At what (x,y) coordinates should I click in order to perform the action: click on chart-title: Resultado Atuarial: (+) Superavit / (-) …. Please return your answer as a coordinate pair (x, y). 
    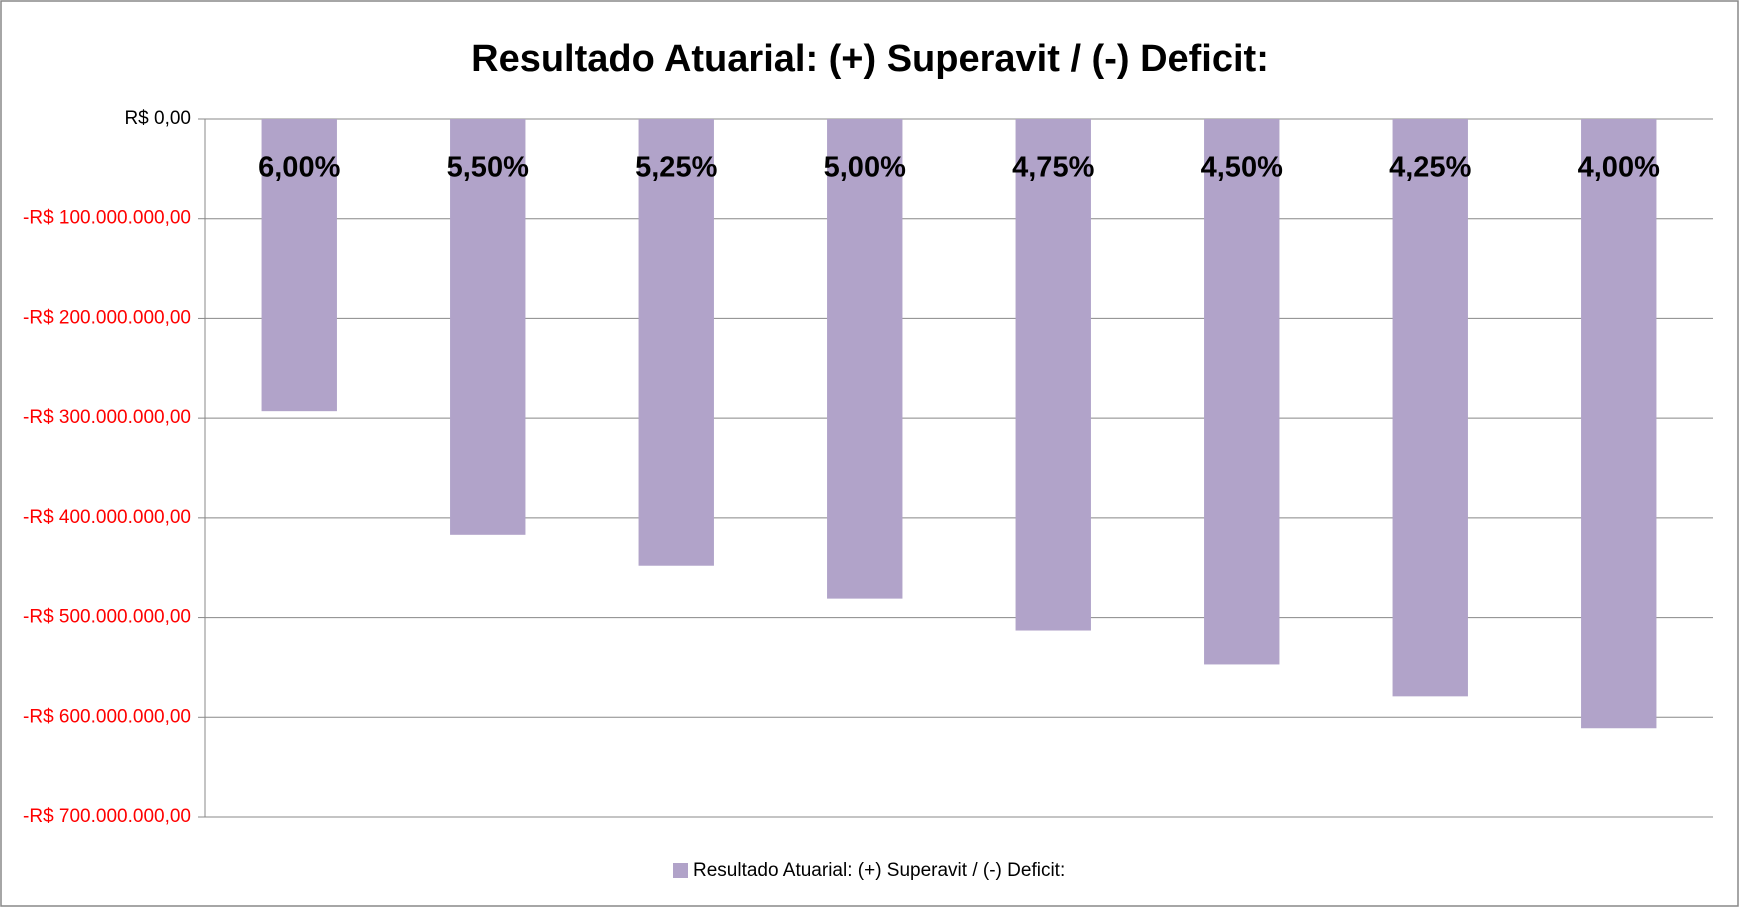
    Looking at the image, I should click on (870, 59).